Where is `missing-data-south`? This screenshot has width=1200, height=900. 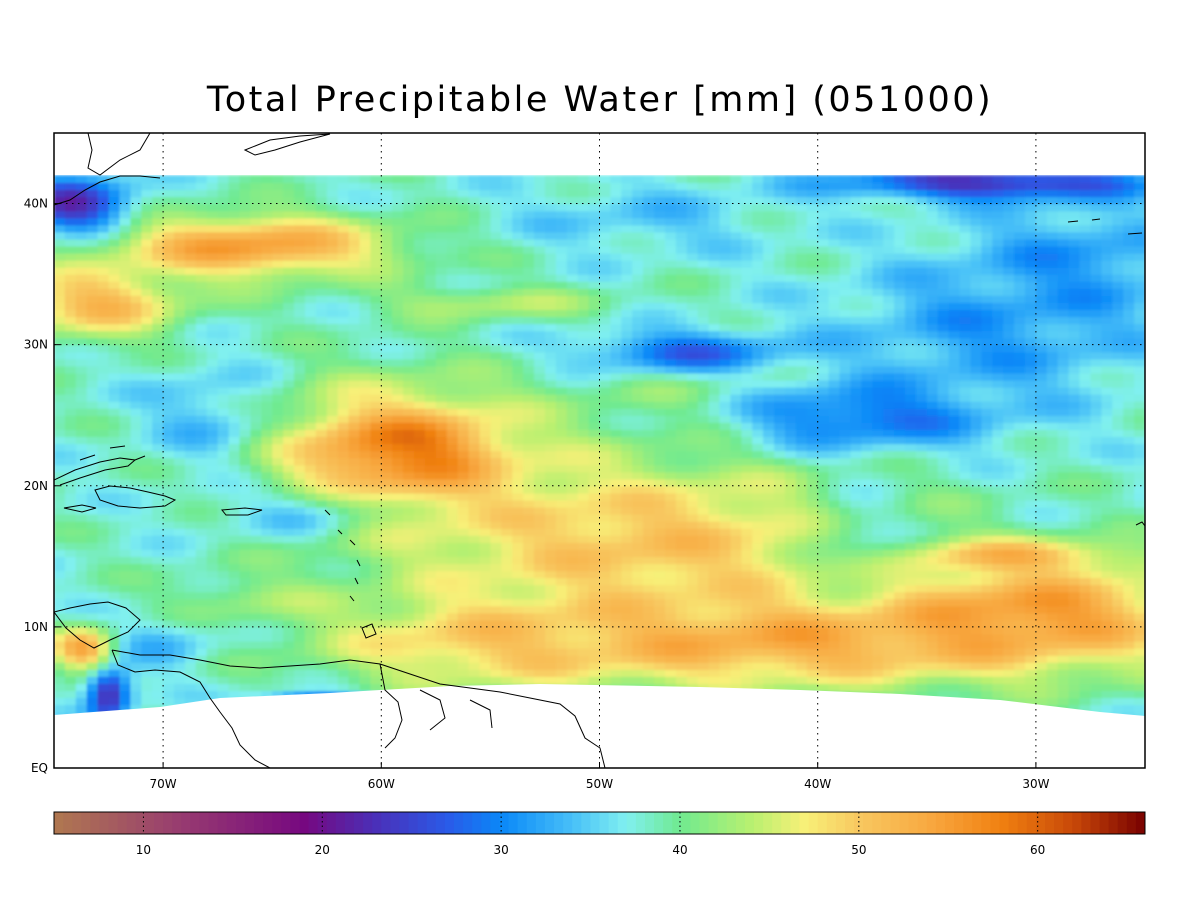
missing-data-south is located at coordinates (599, 726).